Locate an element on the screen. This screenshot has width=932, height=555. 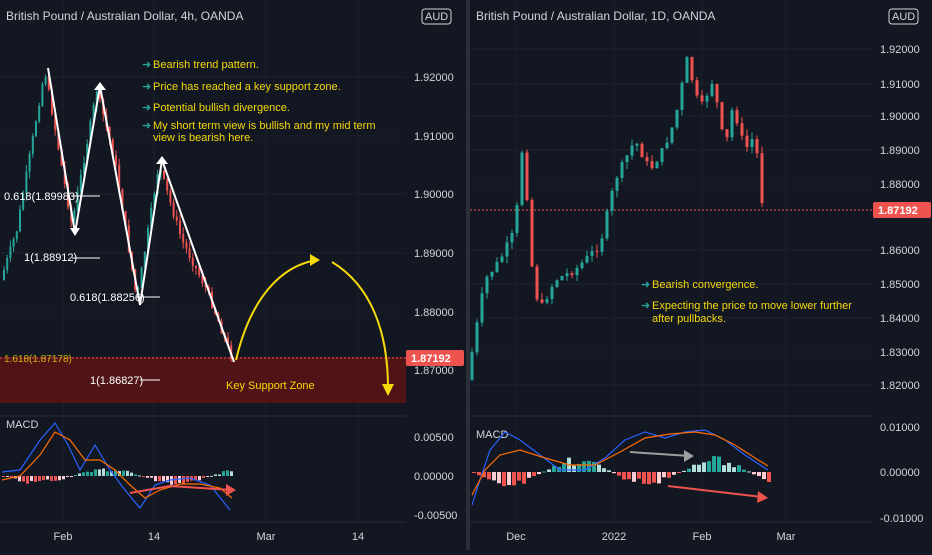
bullish-projection-arrow is located at coordinates (277, 310).